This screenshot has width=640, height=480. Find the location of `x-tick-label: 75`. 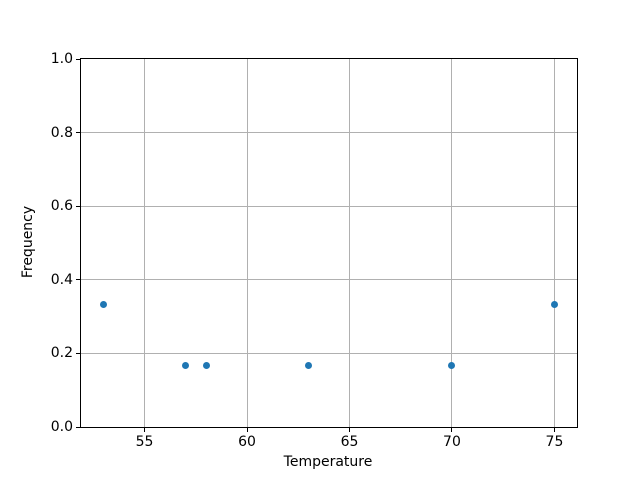

x-tick-label: 75 is located at coordinates (554, 442).